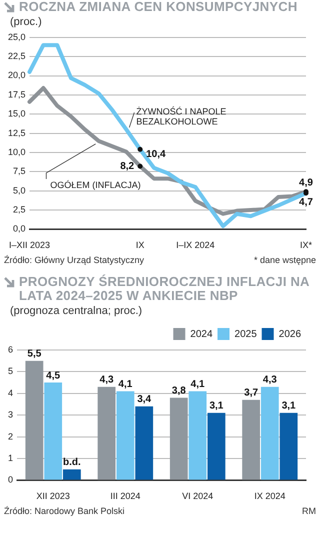 The width and height of the screenshot is (320, 556). I want to click on y-tick-label: 0, so click(11, 479).